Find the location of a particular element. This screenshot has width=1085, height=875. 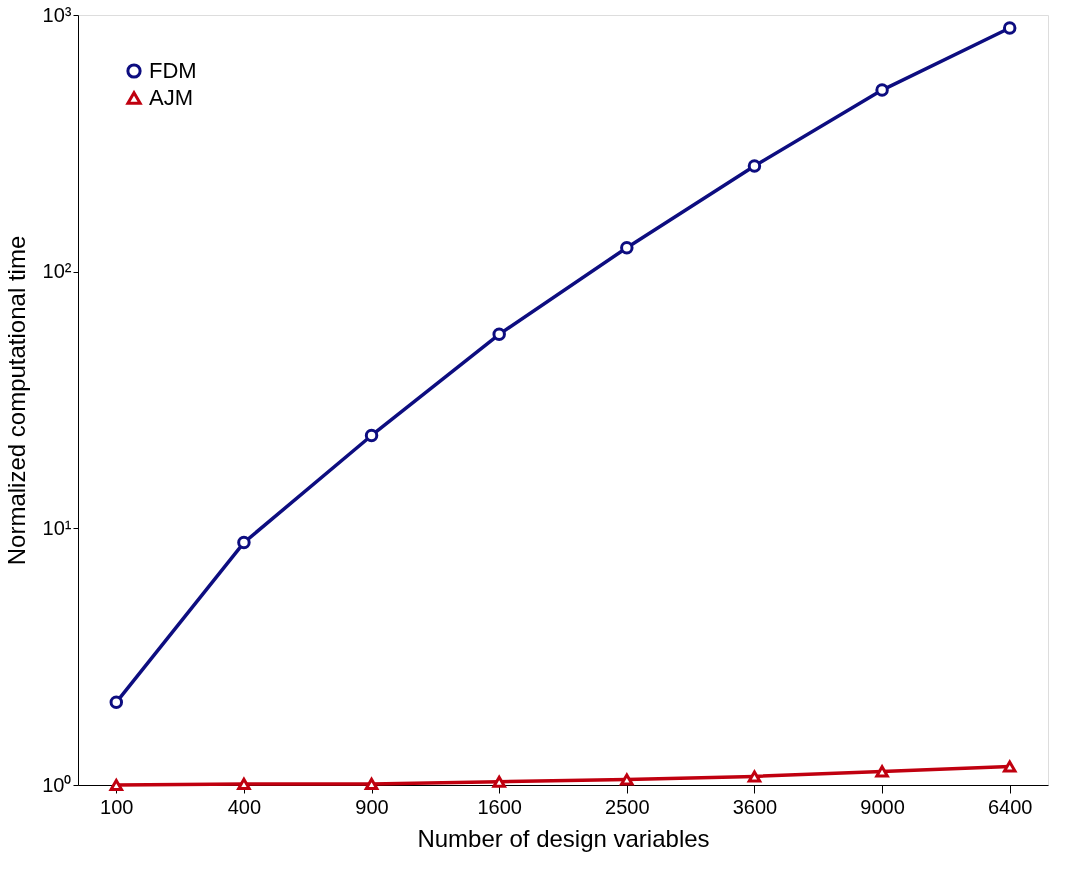

x-tick-label: 3600 is located at coordinates (755, 806).